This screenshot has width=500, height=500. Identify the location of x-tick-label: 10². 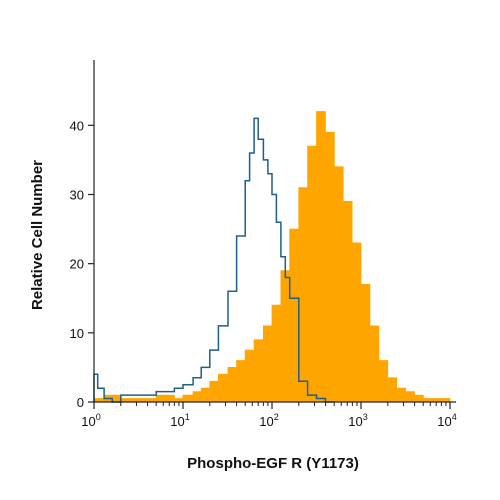
(268, 420).